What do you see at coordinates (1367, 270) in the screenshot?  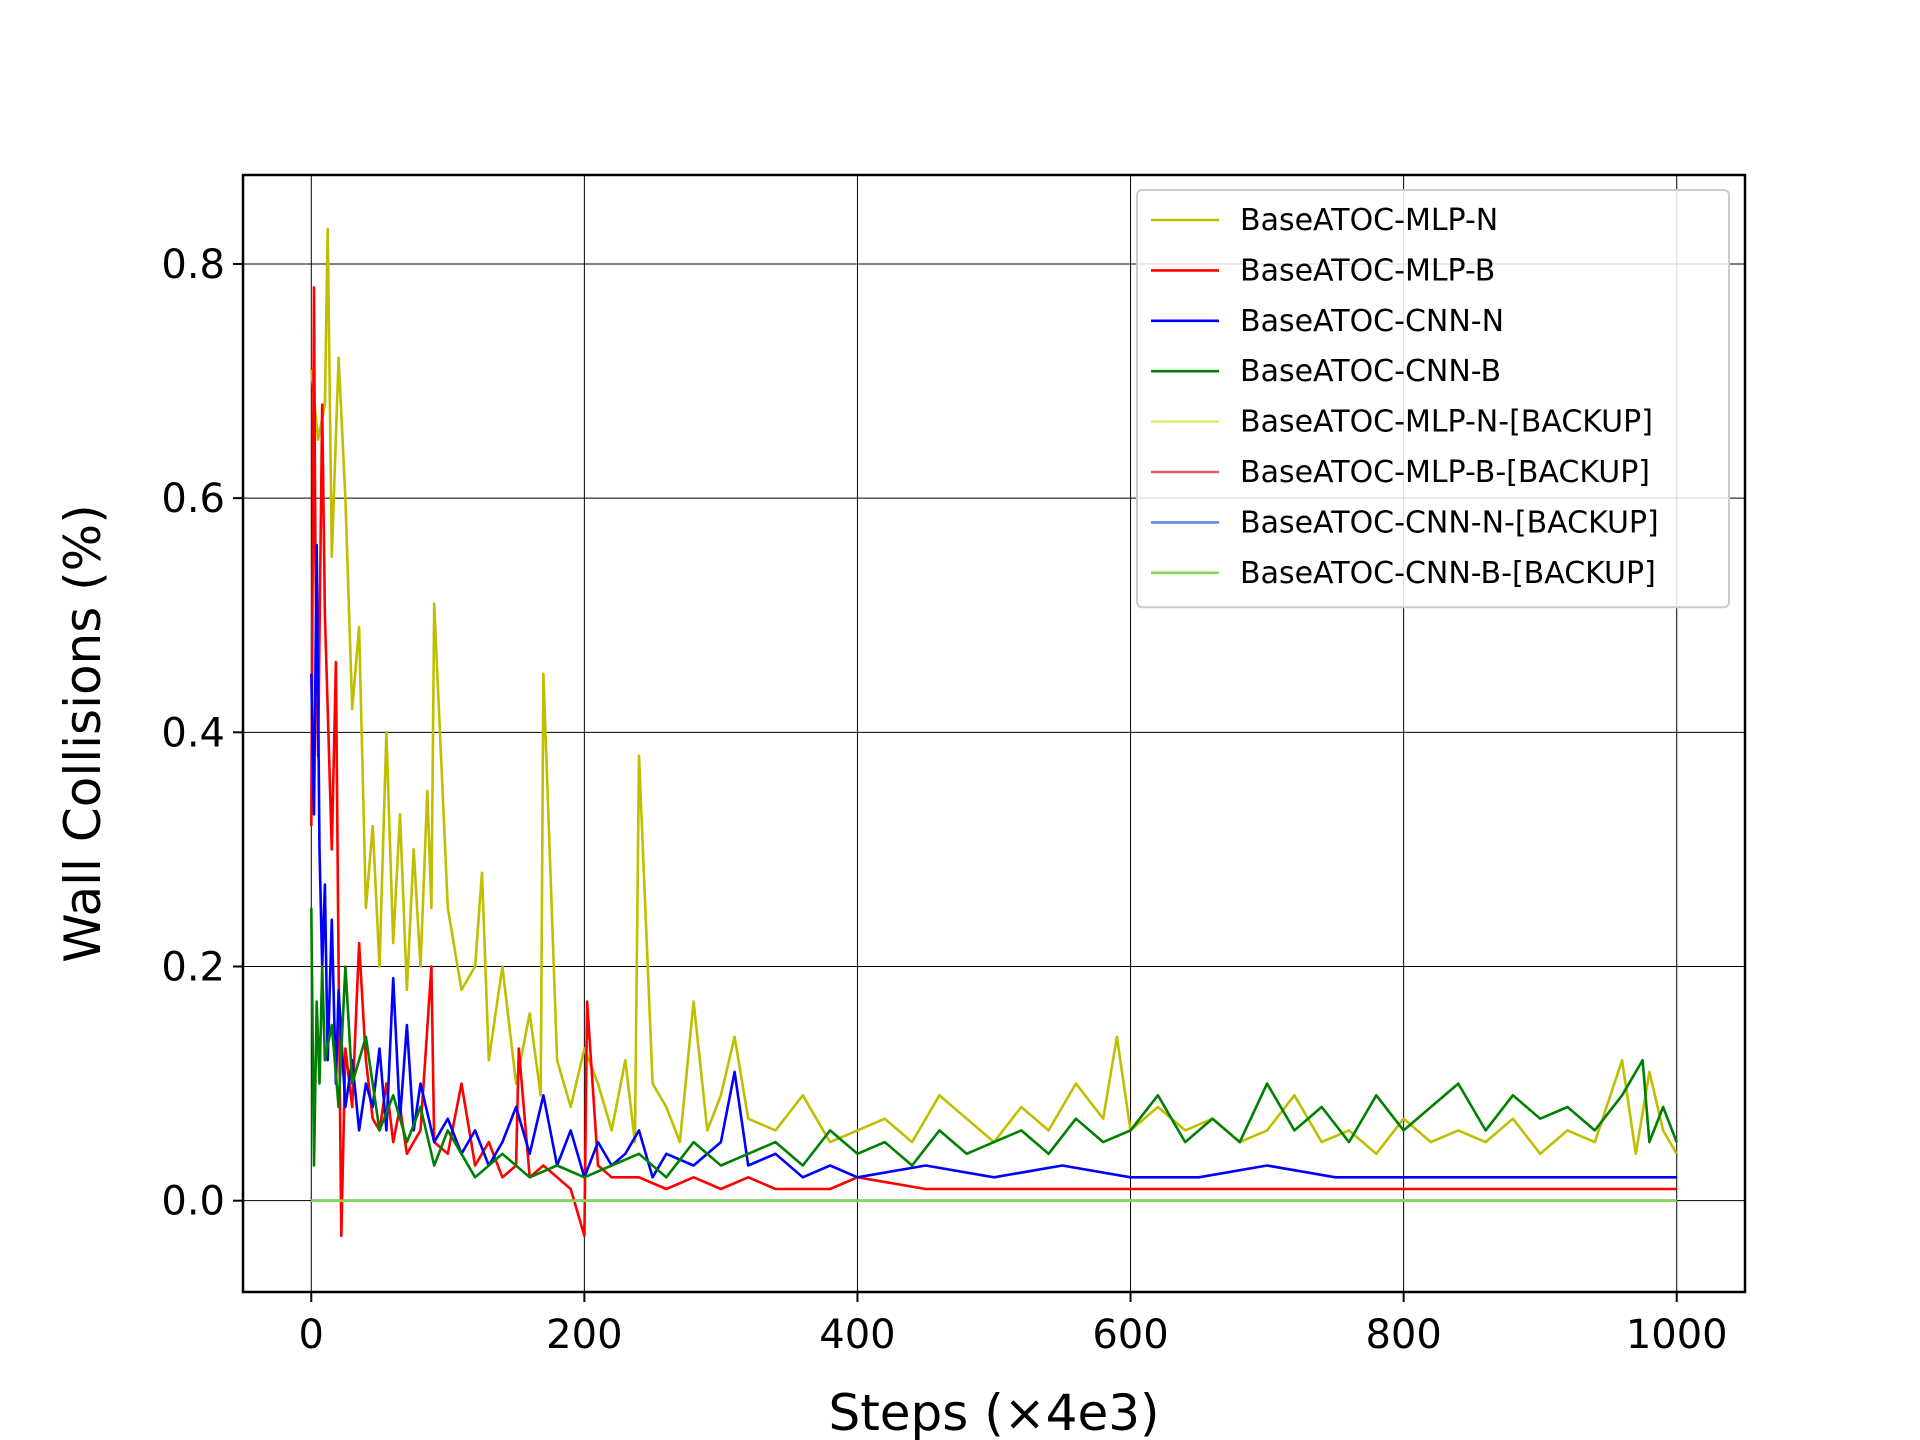 I see `legend-entry-label: BaseATOC-MLP-B` at bounding box center [1367, 270].